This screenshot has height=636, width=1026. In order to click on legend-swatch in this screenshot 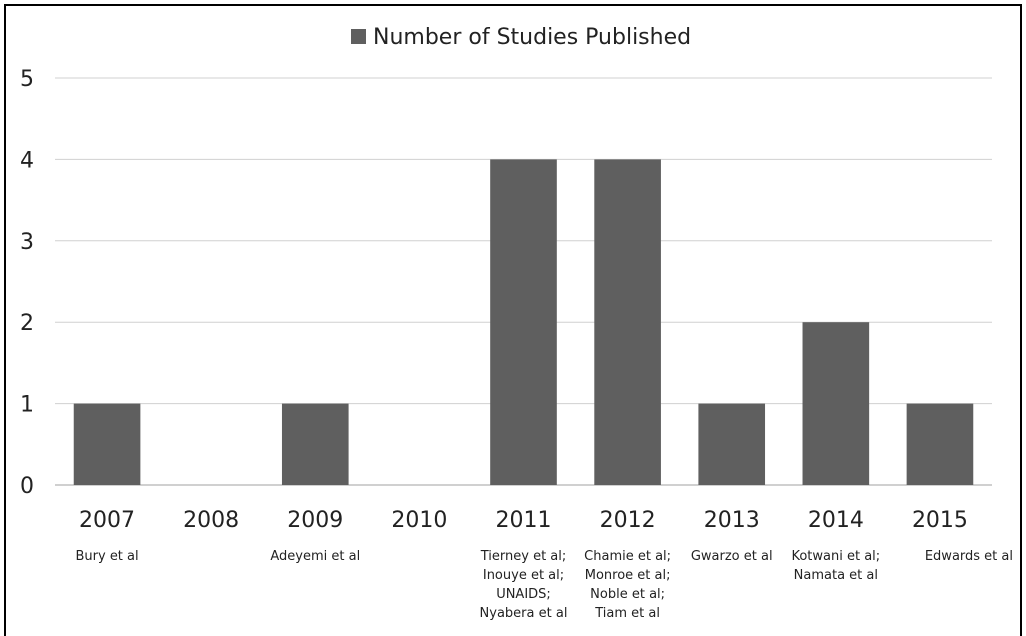, I will do `click(358, 36)`.